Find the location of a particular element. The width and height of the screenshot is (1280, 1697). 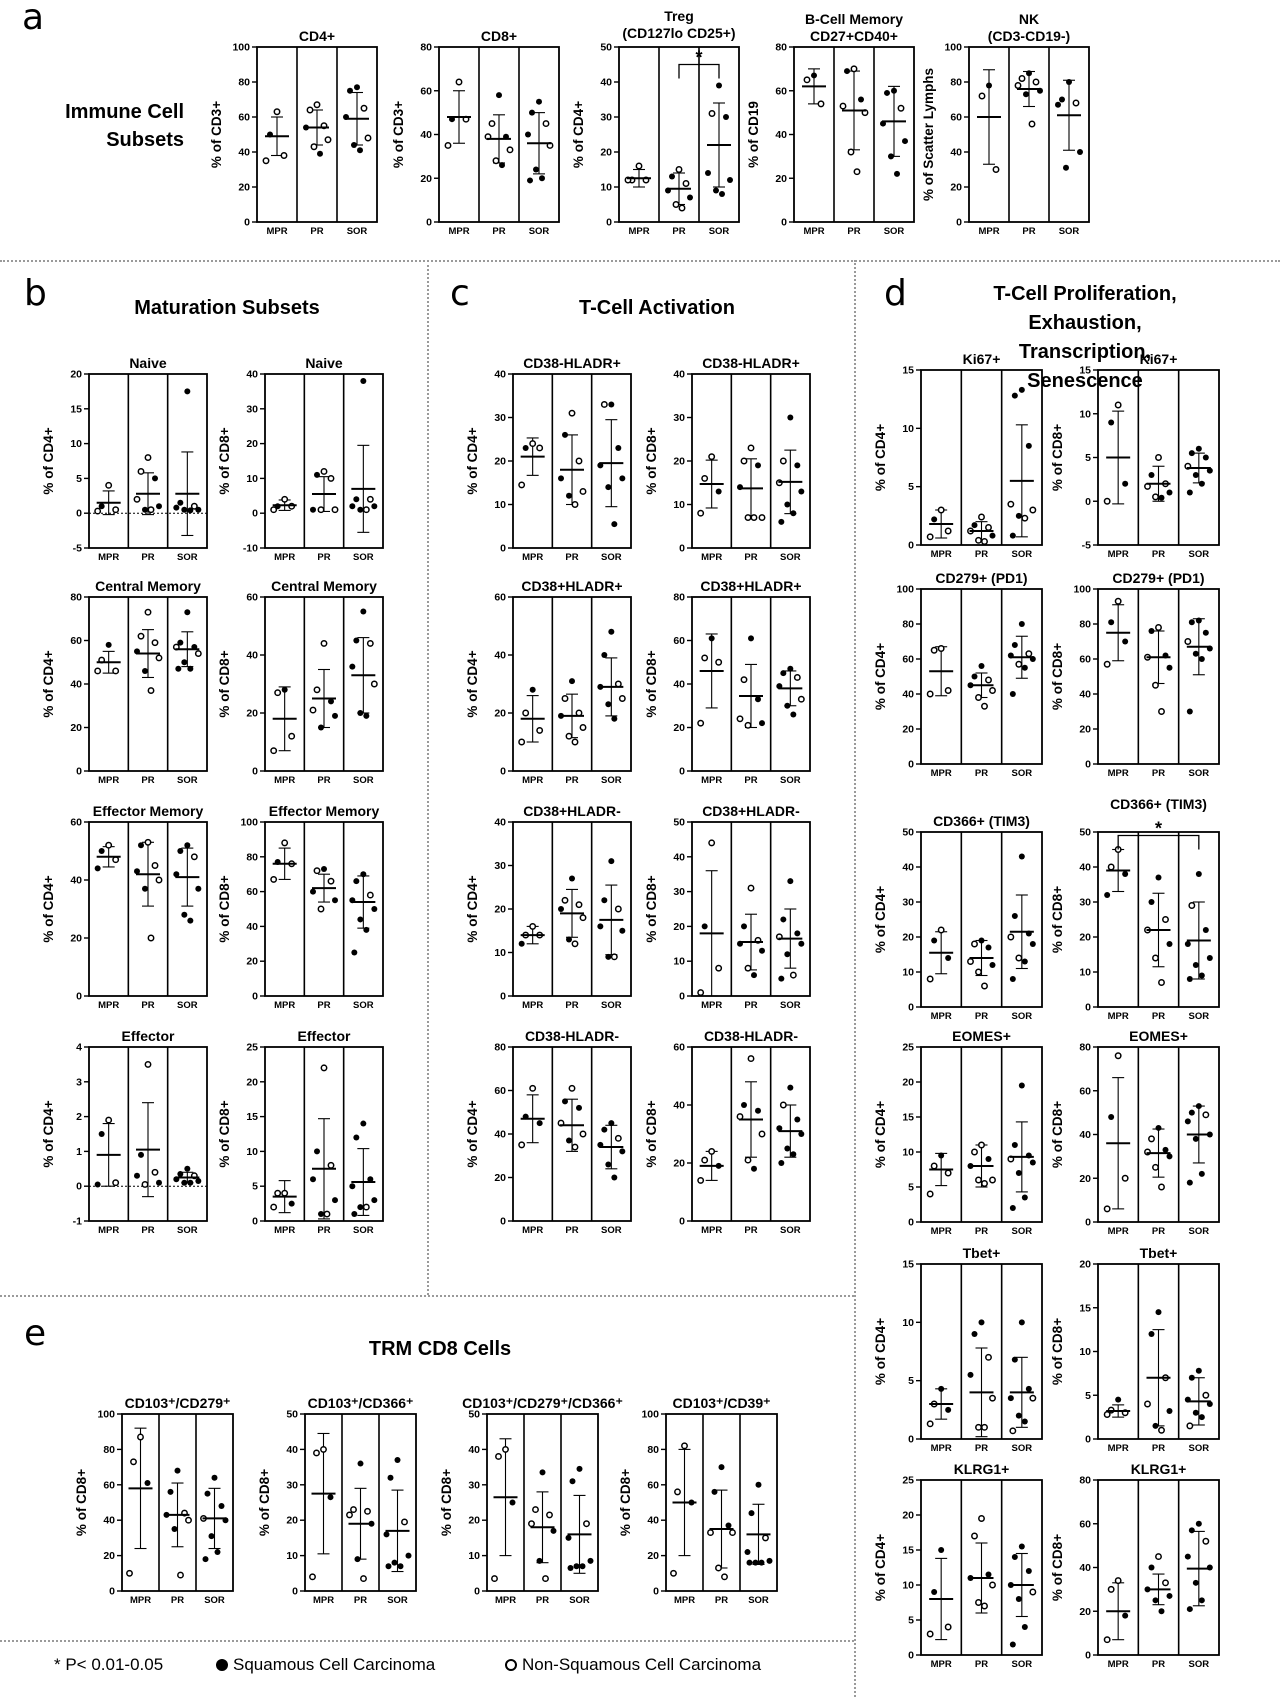

chart-d-eomes-of-cd8: EOMES+ 0 20 40 60 80 % of CD8+ MPR PR SOR is located at coordinates (1135, 1132).